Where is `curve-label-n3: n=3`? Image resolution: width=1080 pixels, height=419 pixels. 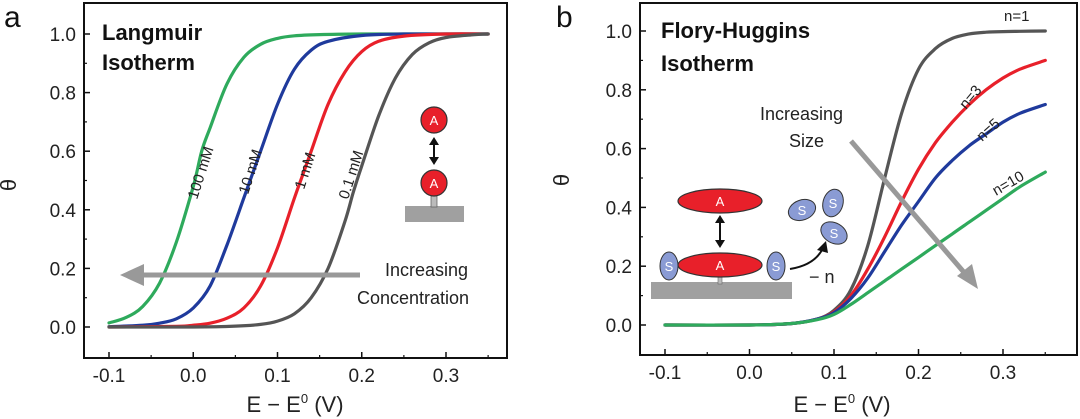 curve-label-n3: n=3 is located at coordinates (970, 97).